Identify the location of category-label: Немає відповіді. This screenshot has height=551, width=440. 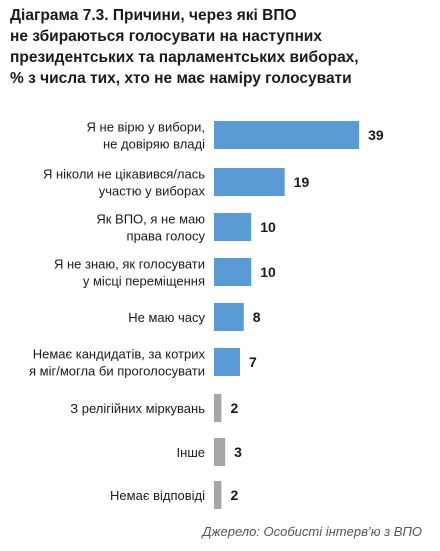
(157, 495).